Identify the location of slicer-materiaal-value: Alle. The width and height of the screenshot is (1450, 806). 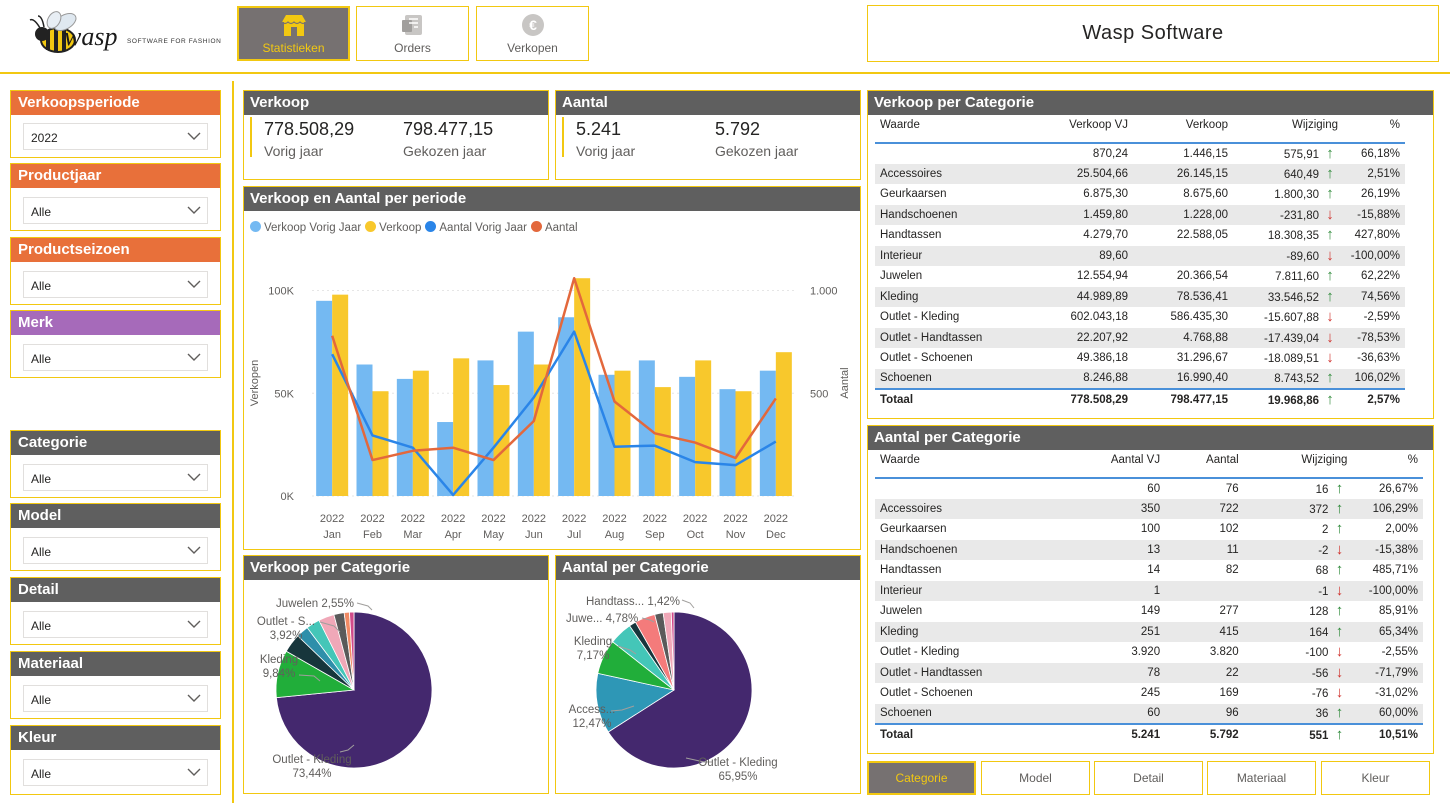
(41, 700).